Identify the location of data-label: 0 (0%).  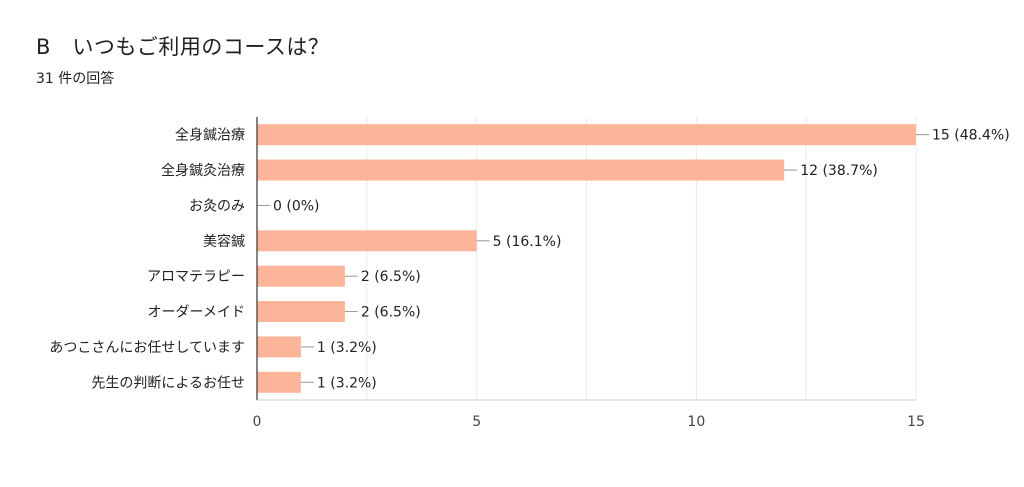
(296, 206).